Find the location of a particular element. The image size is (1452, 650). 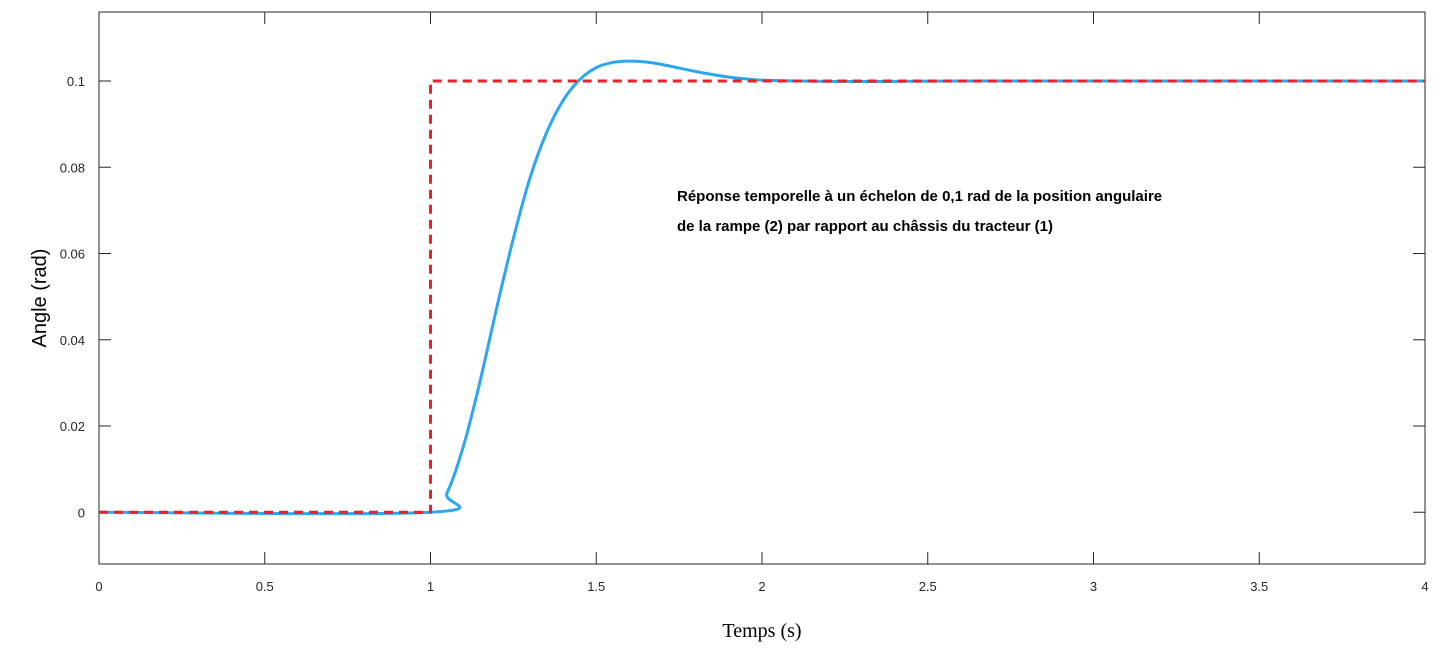

x-tick-label: 2 is located at coordinates (761, 586).